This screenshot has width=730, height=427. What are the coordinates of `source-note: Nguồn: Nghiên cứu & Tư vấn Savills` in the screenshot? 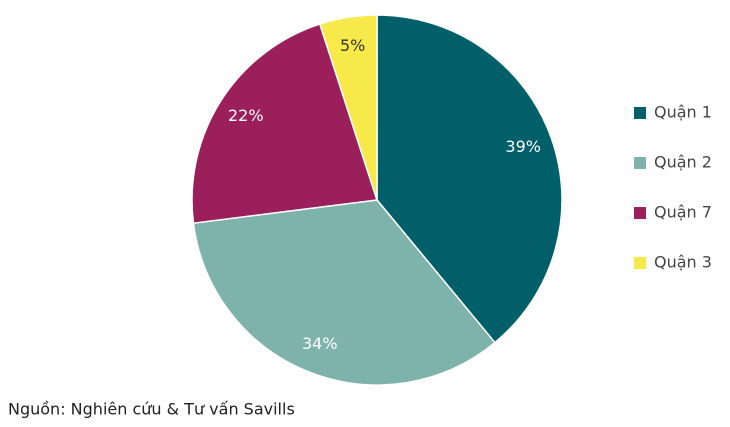 It's located at (151, 409).